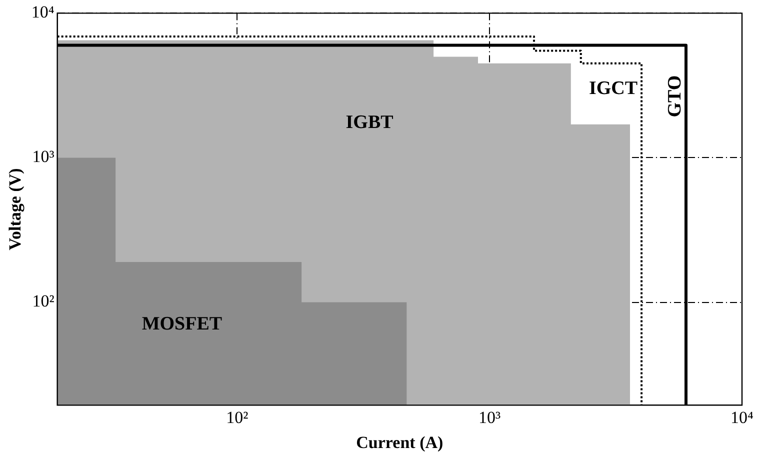 This screenshot has width=758, height=458. Describe the element at coordinates (742, 417) in the screenshot. I see `x-tick-label: 10⁴` at that location.